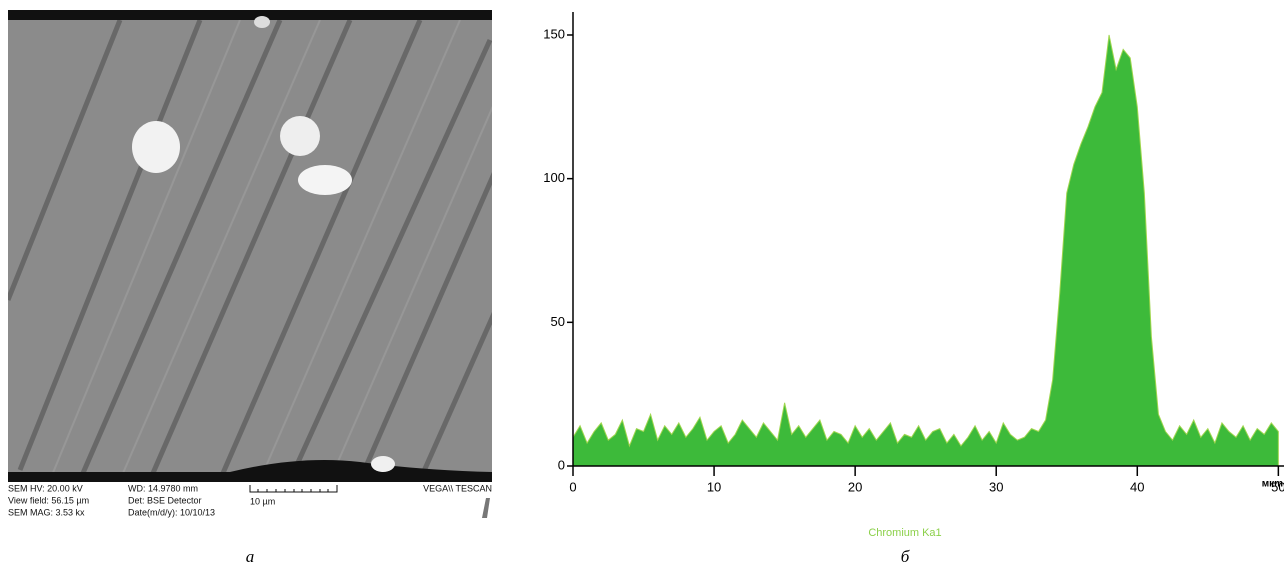 This screenshot has height=576, width=1284. I want to click on caption: б, so click(905, 556).